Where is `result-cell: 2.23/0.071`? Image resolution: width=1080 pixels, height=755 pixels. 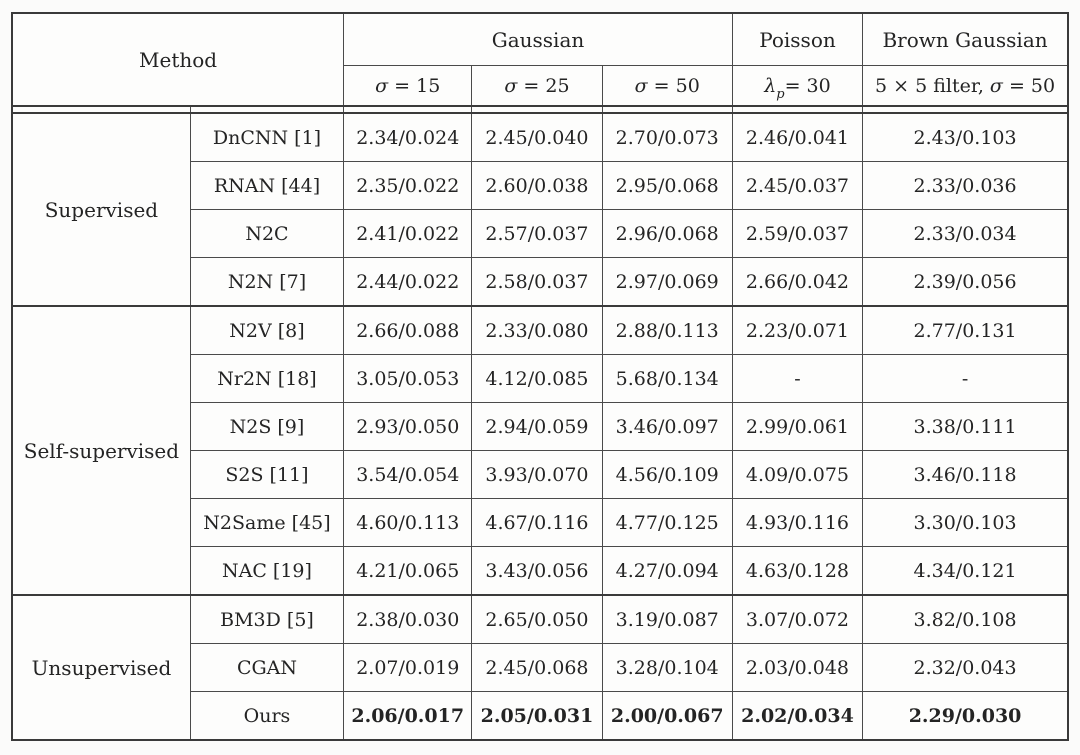
result-cell: 2.23/0.071 is located at coordinates (797, 330).